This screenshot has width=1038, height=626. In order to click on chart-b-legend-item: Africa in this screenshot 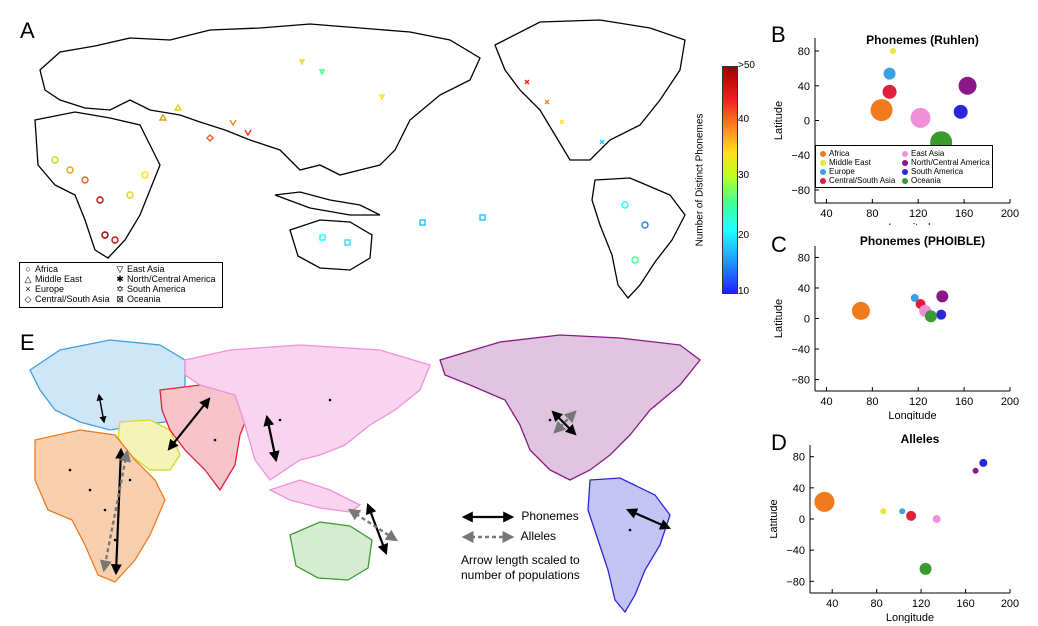, I will do `click(834, 153)`.